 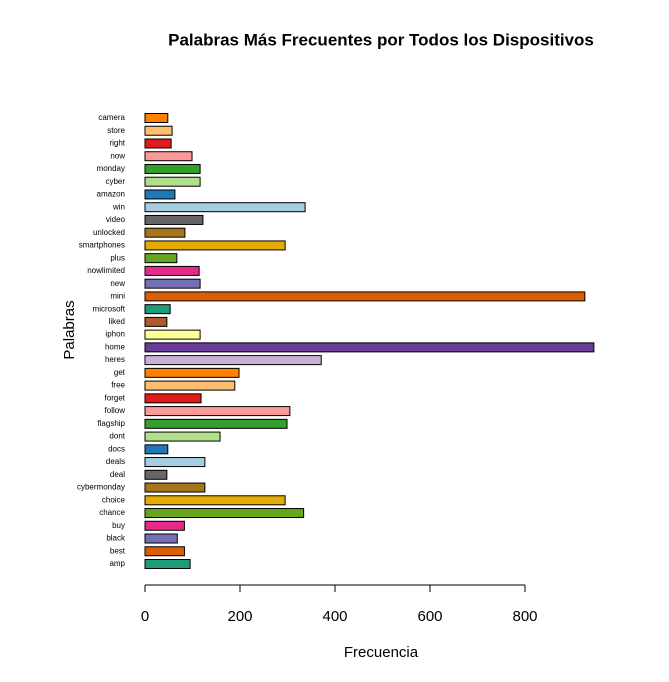 What do you see at coordinates (118, 206) in the screenshot?
I see `y-tick-label: win` at bounding box center [118, 206].